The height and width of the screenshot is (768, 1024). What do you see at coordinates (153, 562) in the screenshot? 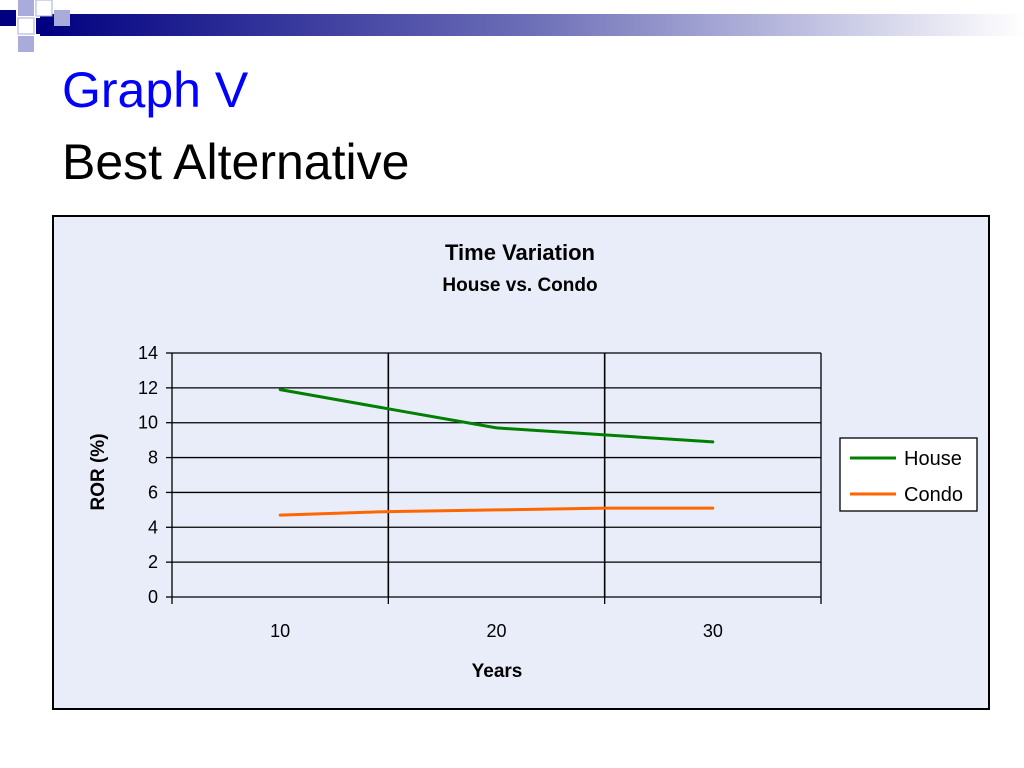
I see `y-tick-label: 2` at bounding box center [153, 562].